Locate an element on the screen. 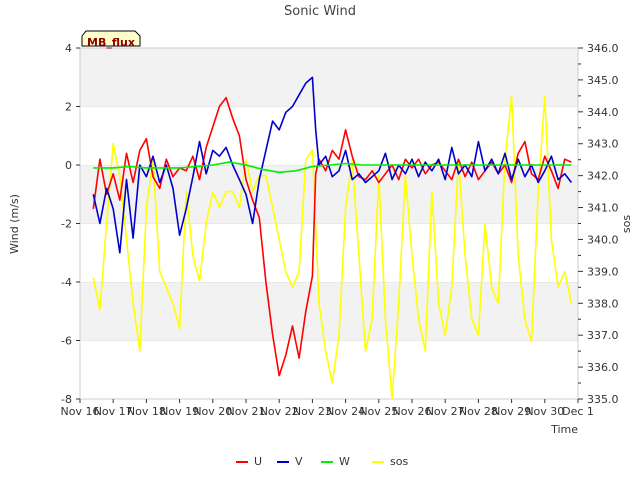 This screenshot has height=484, width=640. x-tick-label: Nov 23 is located at coordinates (312, 411).